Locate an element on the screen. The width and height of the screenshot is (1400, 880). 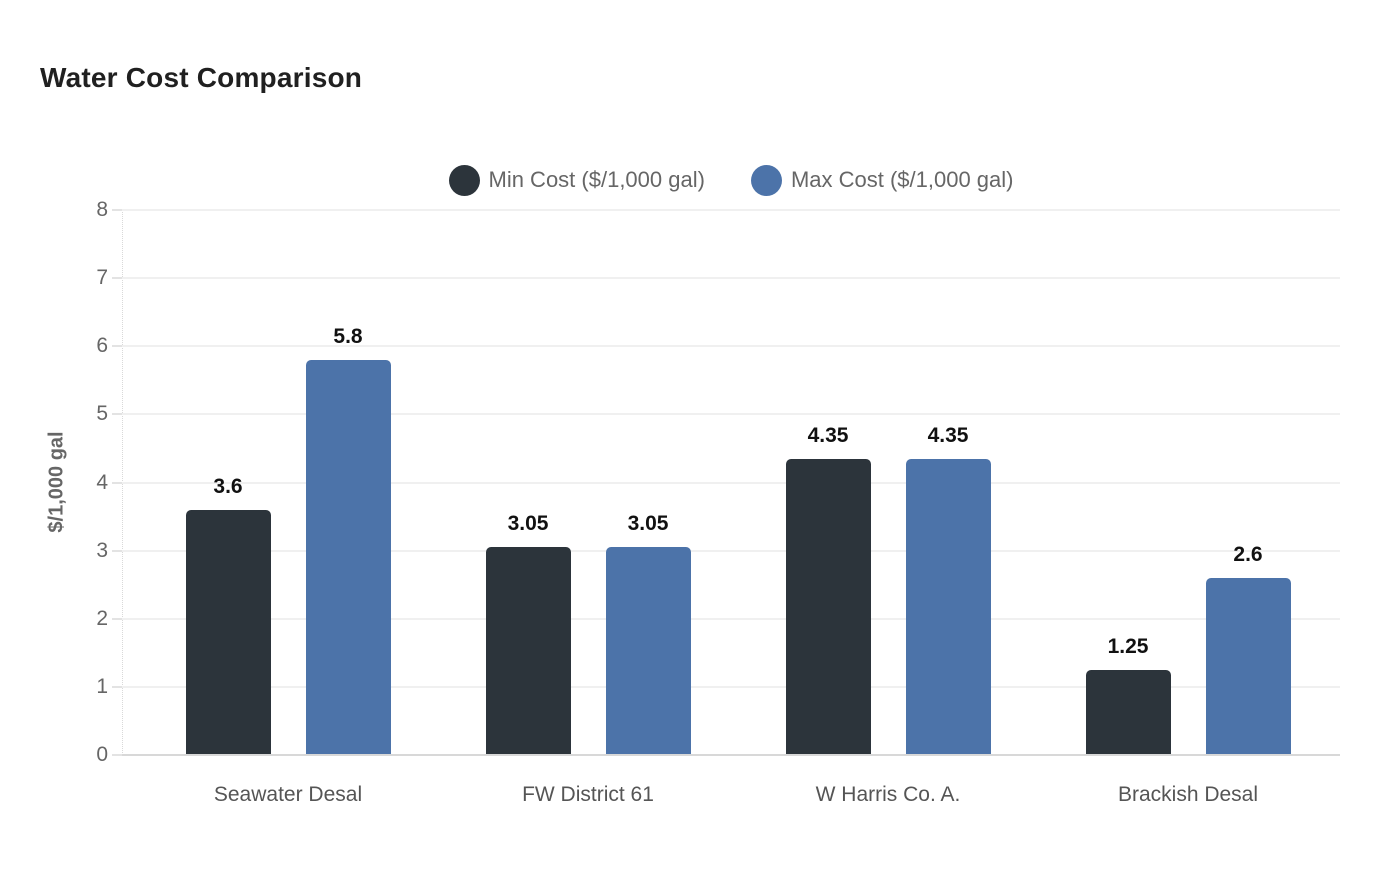
legend-label-min-cost: Min Cost ($/1,000 gal) is located at coordinates (596, 179).